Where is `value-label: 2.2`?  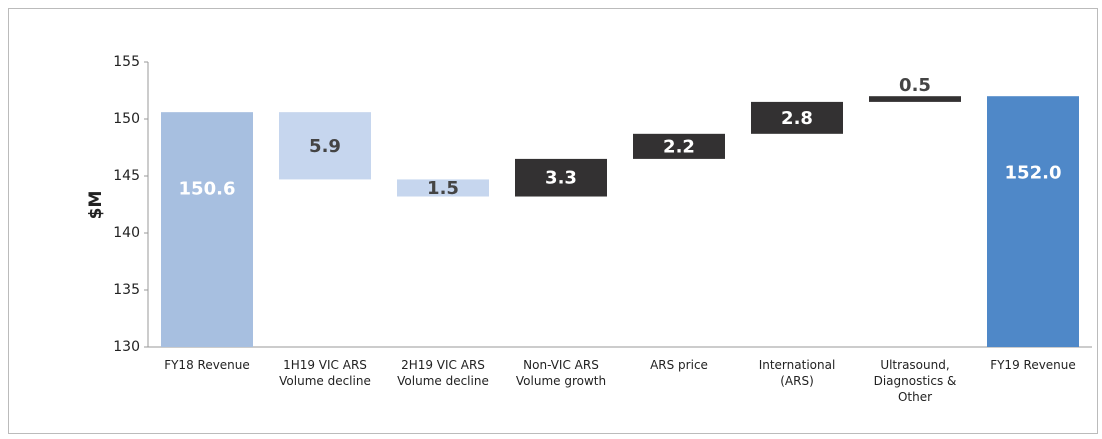 value-label: 2.2 is located at coordinates (679, 146).